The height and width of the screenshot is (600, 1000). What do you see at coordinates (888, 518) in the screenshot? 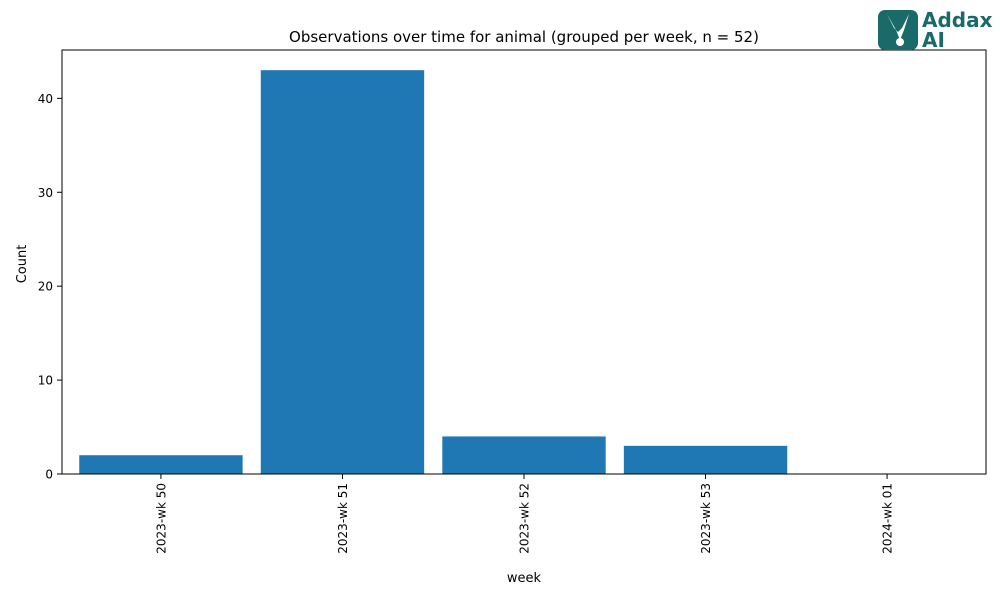
I see `x-tick-label: 2024-wk 01` at bounding box center [888, 518].